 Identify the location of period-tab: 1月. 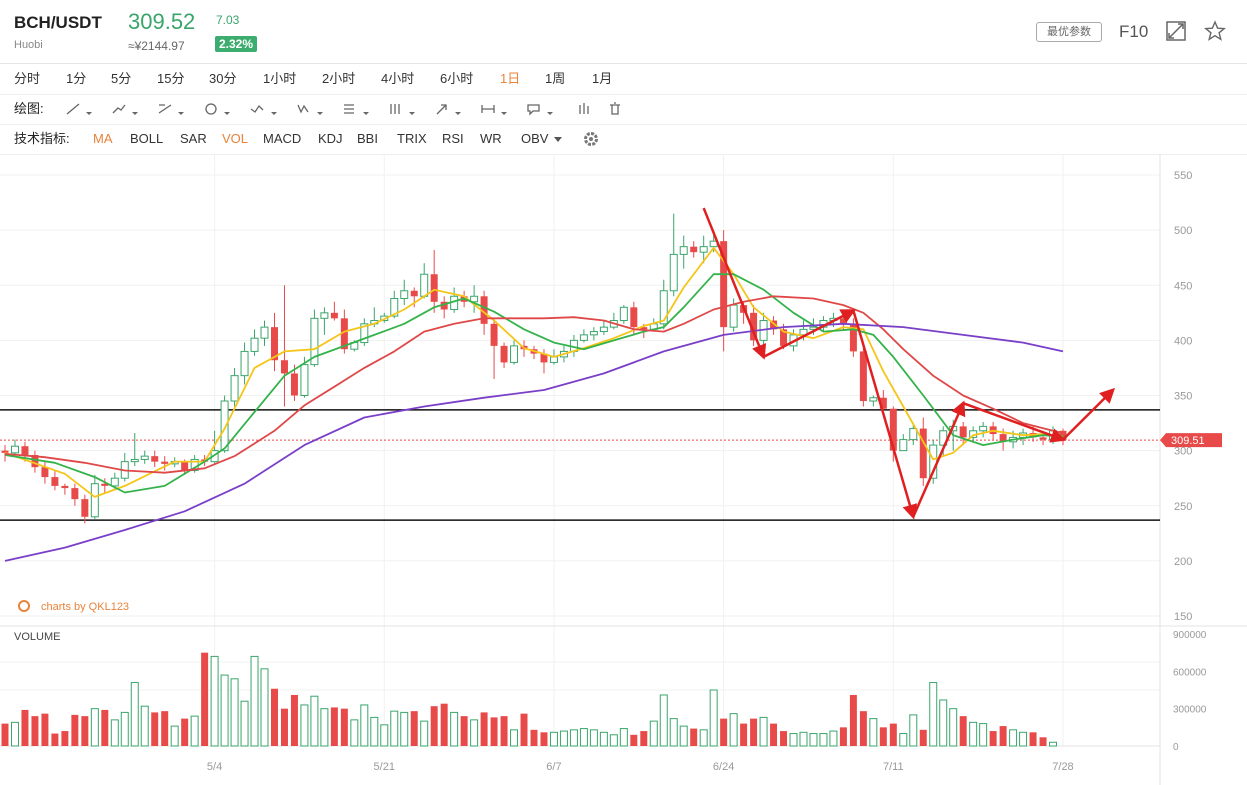
(602, 78).